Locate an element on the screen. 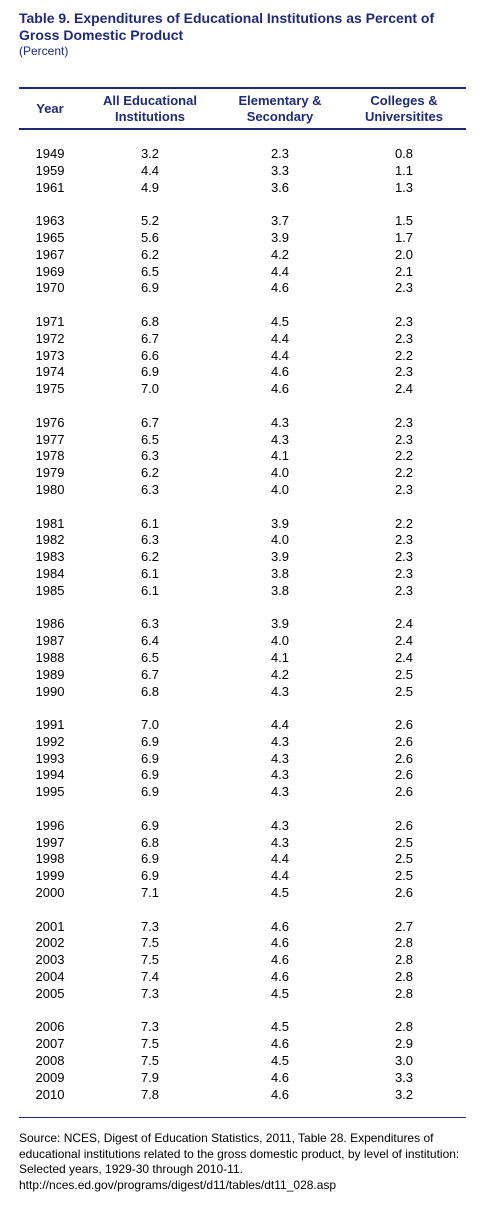 This screenshot has height=1211, width=480. table-row: 1976 6.7 4.3 2.3 is located at coordinates (240, 423).